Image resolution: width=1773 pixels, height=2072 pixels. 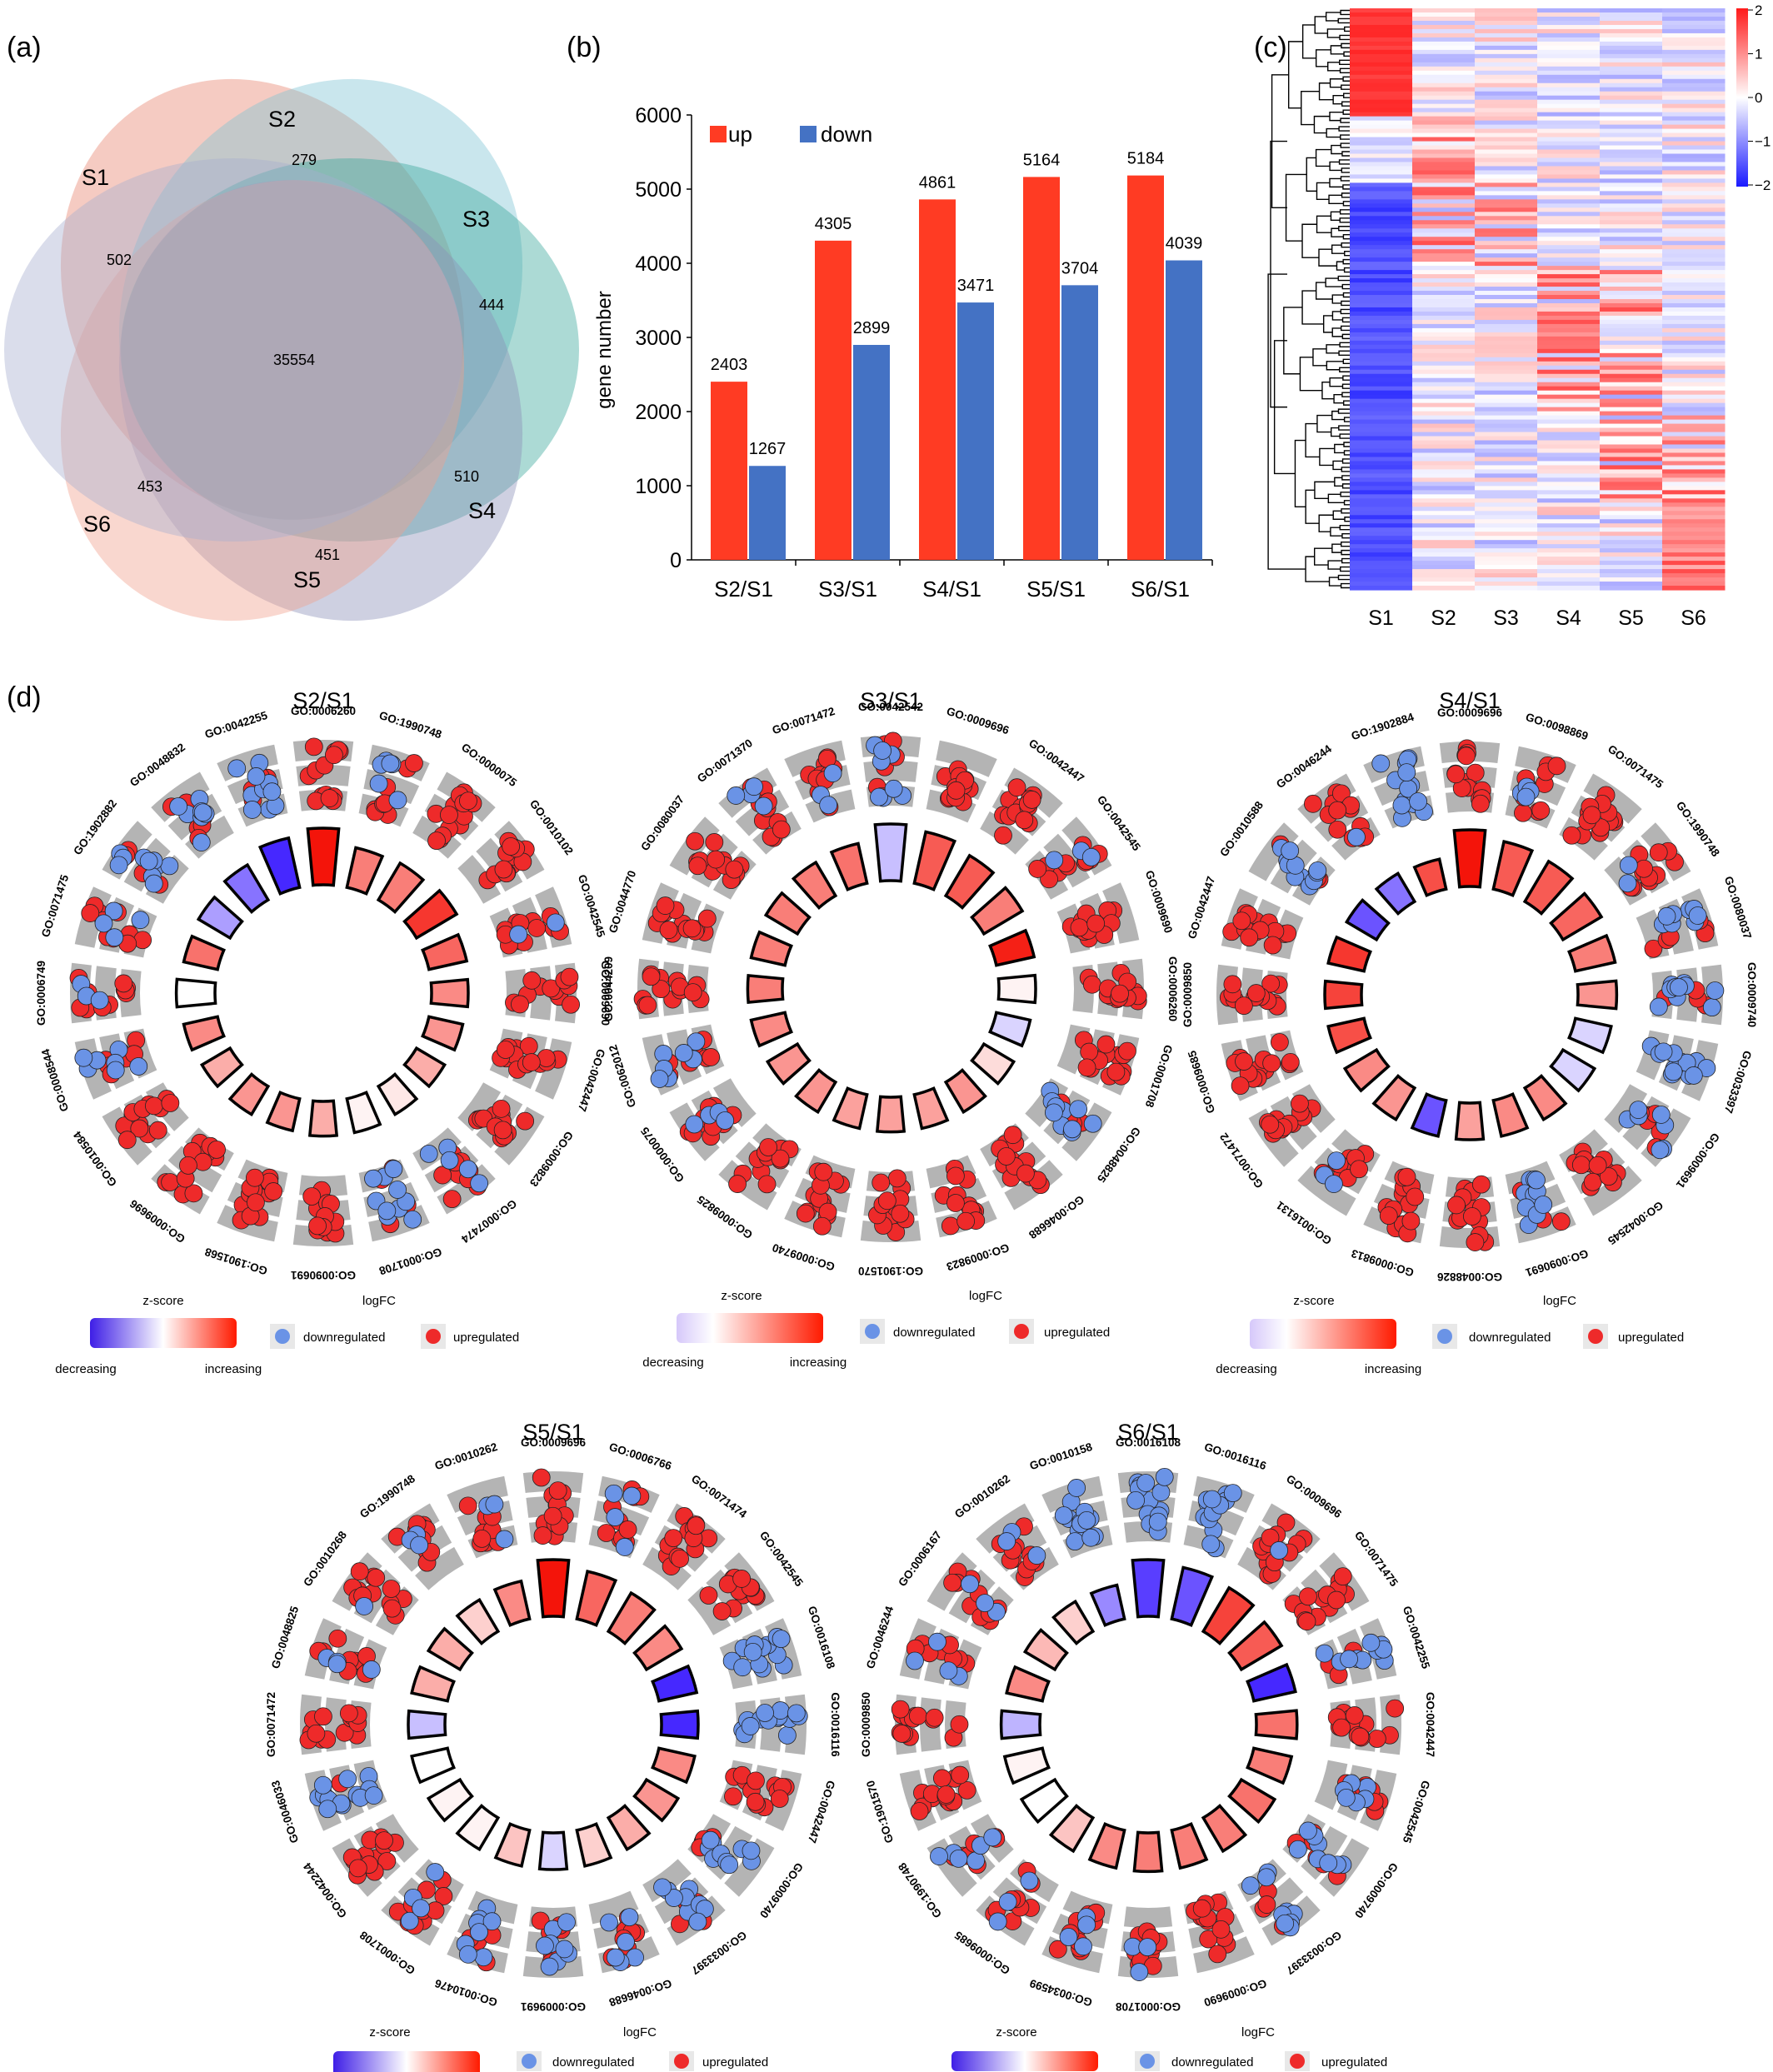 What do you see at coordinates (157, 765) in the screenshot?
I see `go-term-label: GO:0048832` at bounding box center [157, 765].